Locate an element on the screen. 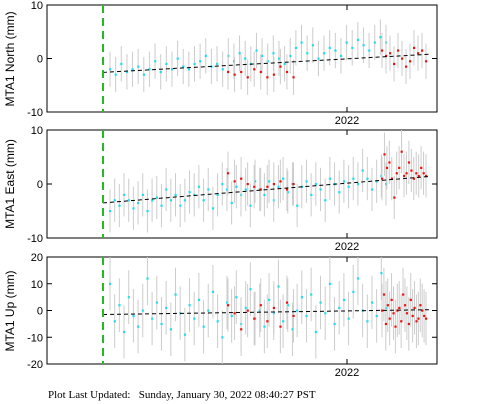  north-axis-title: MTA1 North (mm) is located at coordinates (10, 58).